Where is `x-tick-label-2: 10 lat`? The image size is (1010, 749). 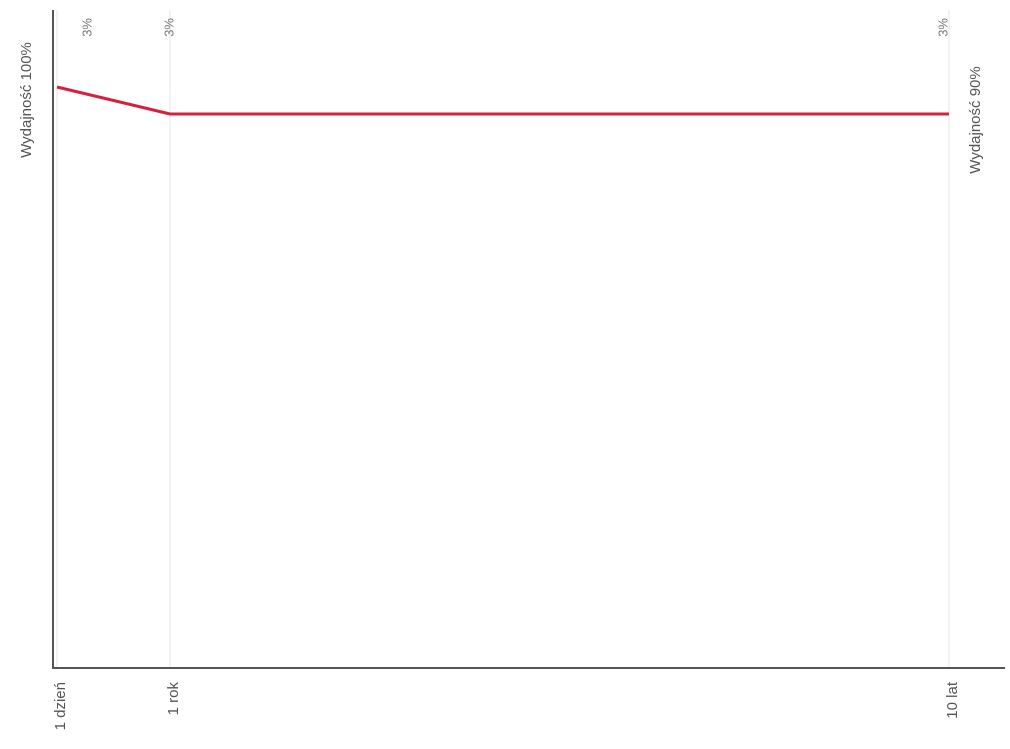 x-tick-label-2: 10 lat is located at coordinates (952, 700).